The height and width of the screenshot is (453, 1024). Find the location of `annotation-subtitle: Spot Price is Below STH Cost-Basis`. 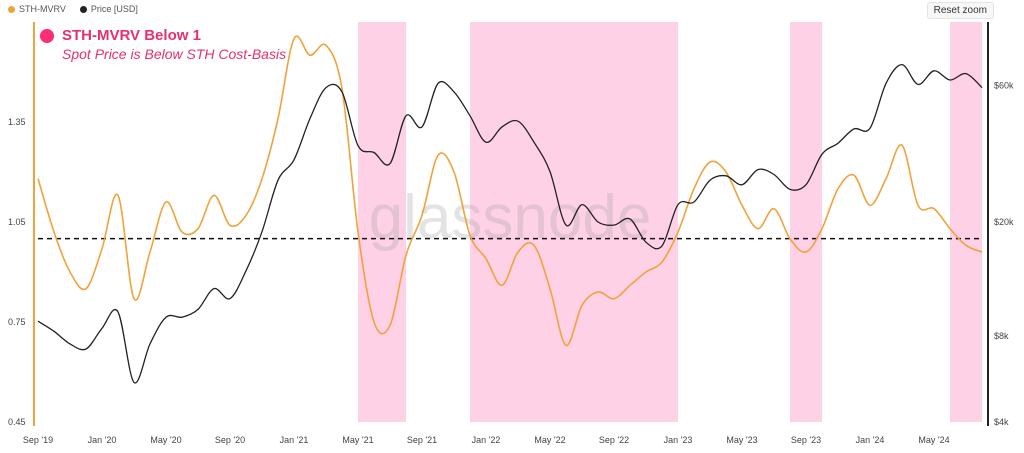

annotation-subtitle: Spot Price is Below STH Cost-Basis is located at coordinates (174, 54).